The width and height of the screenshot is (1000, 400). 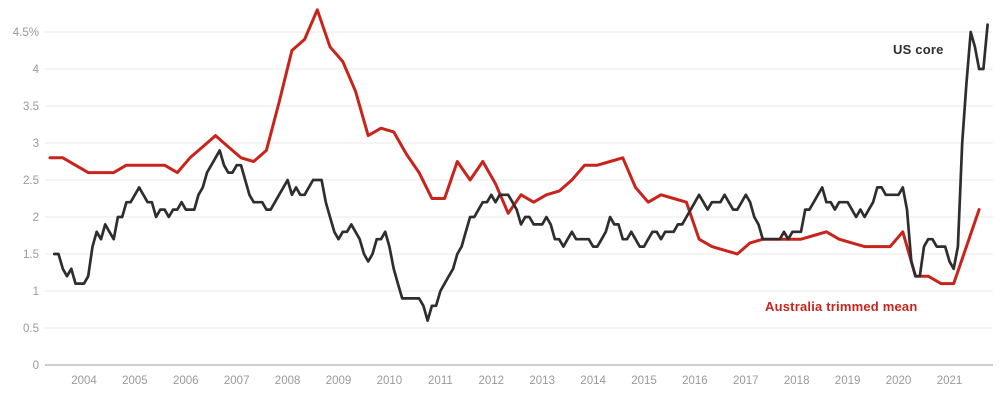 I want to click on us-core-series-label: US core, so click(x=918, y=49).